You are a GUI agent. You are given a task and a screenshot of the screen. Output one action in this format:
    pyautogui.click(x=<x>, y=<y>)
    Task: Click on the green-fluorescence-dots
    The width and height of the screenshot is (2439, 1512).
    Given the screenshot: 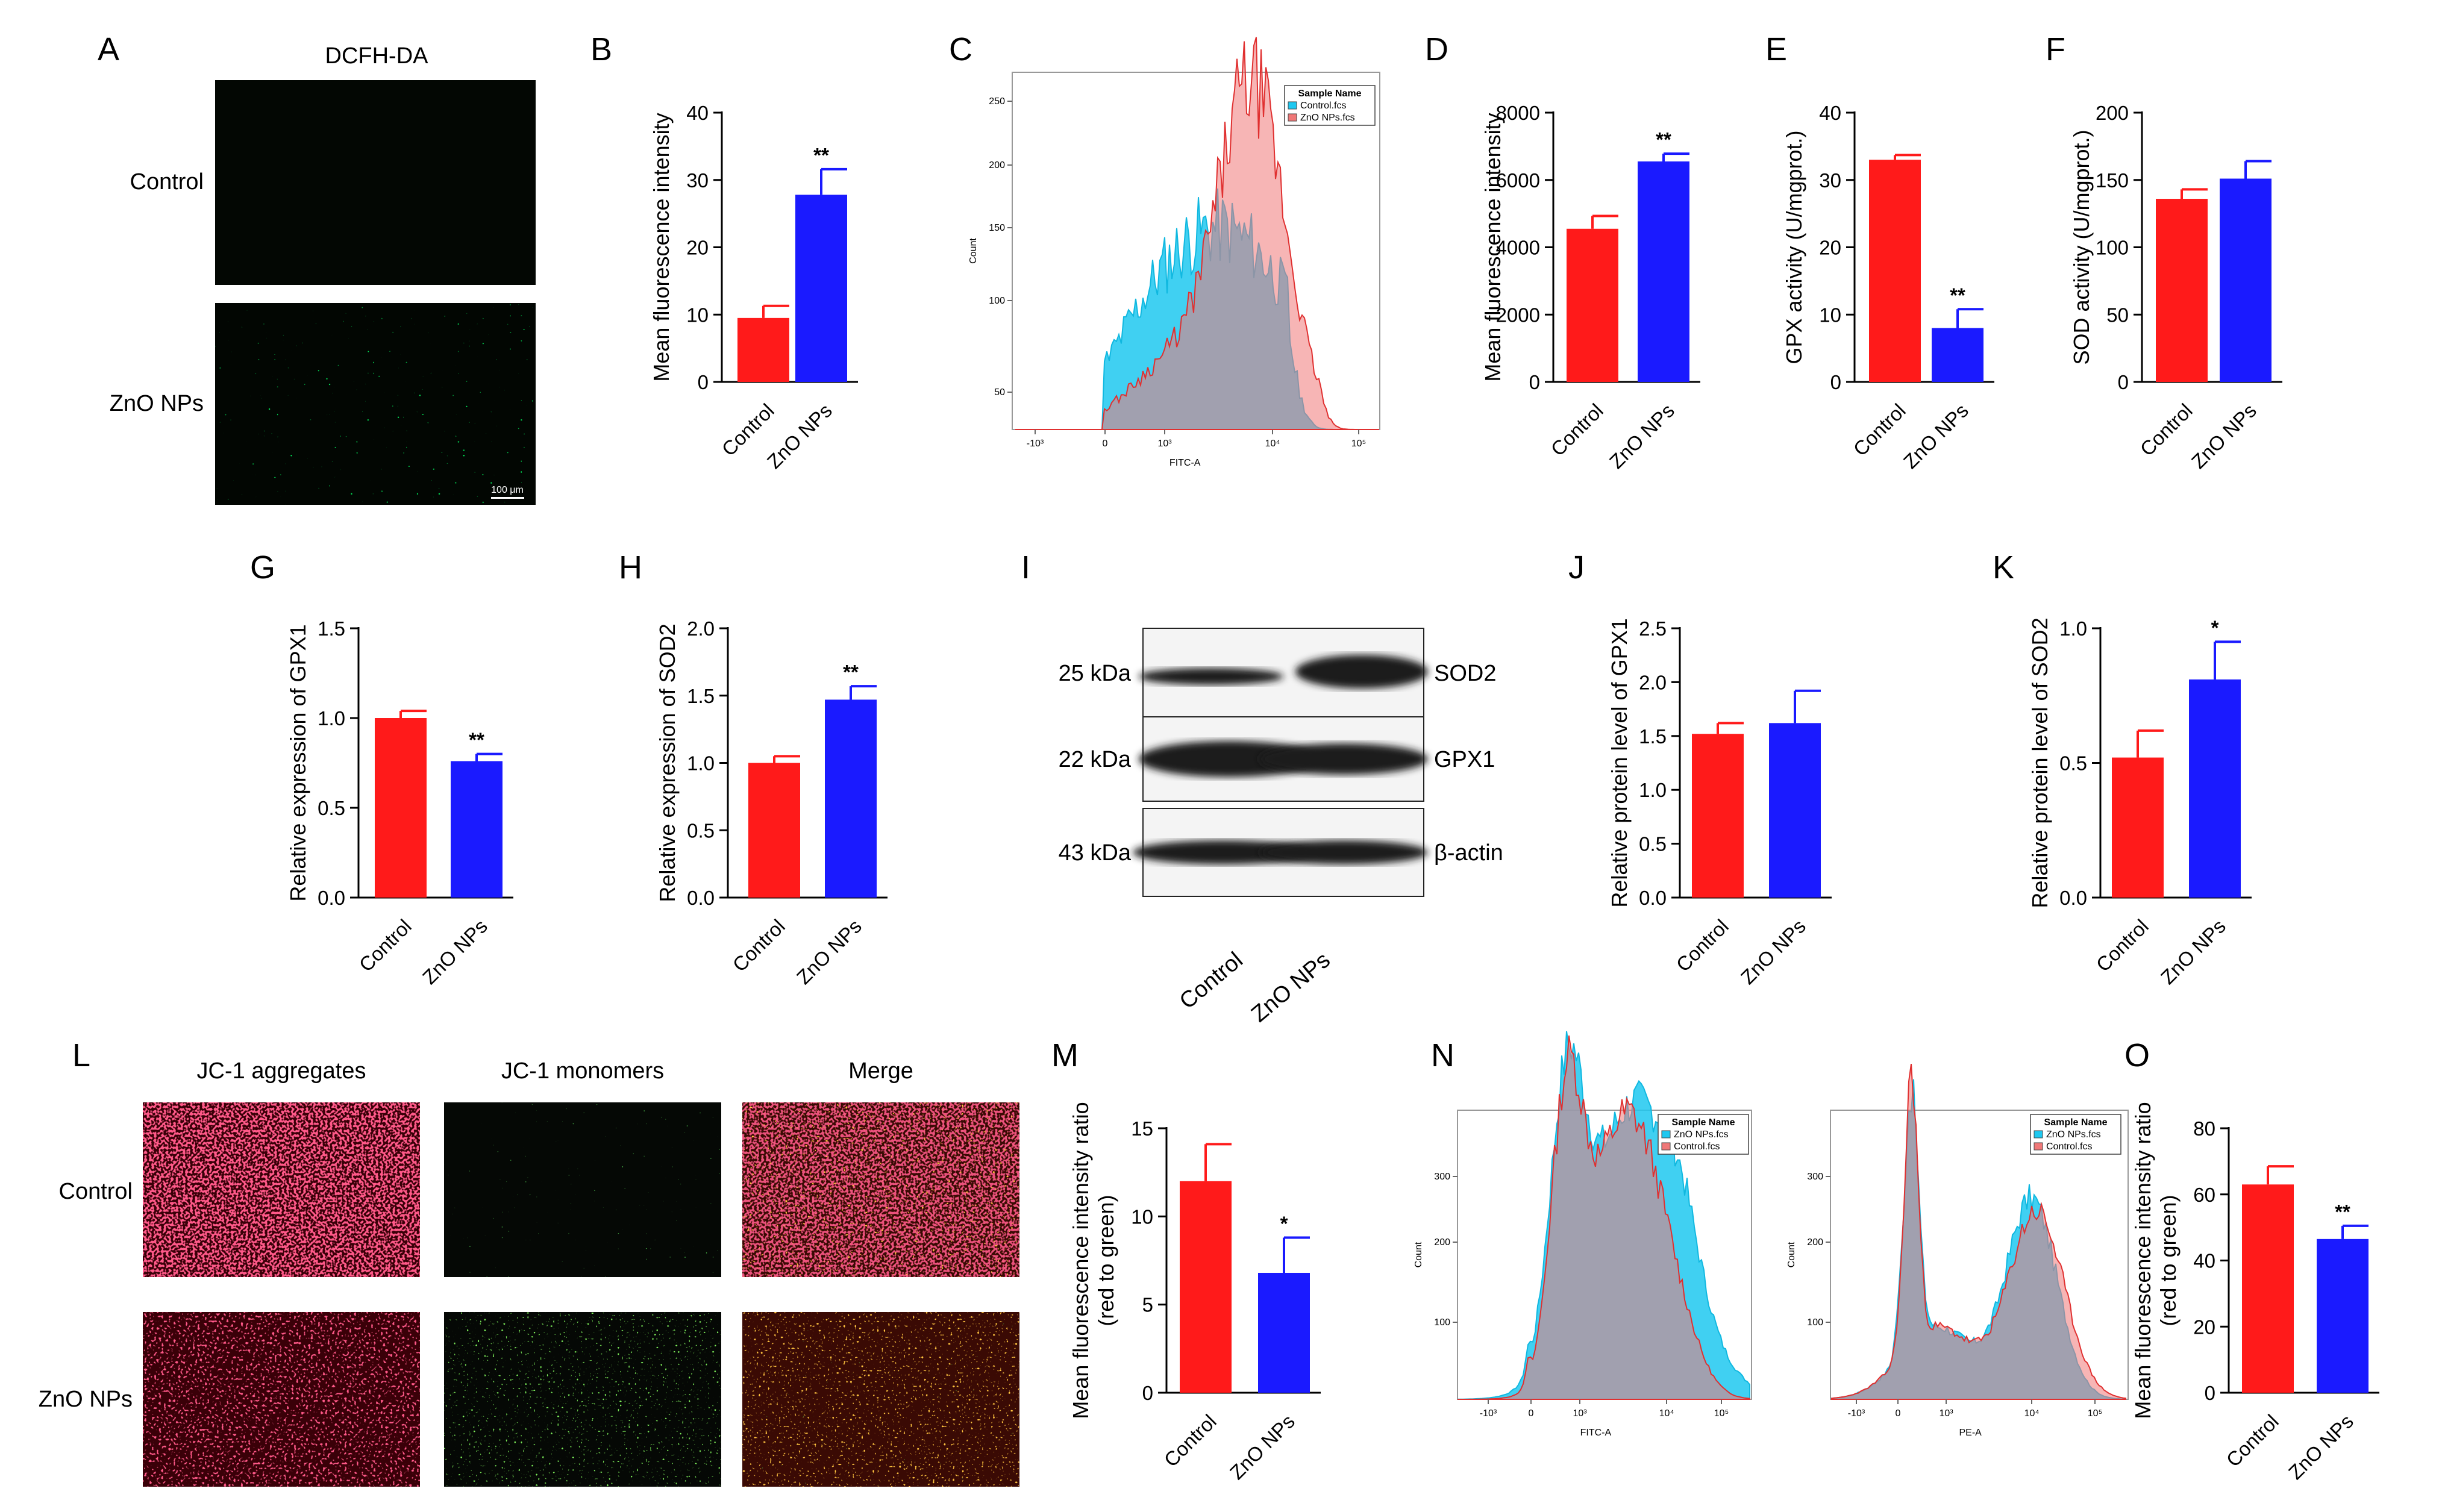 What is the action you would take?
    pyautogui.click(x=376, y=404)
    